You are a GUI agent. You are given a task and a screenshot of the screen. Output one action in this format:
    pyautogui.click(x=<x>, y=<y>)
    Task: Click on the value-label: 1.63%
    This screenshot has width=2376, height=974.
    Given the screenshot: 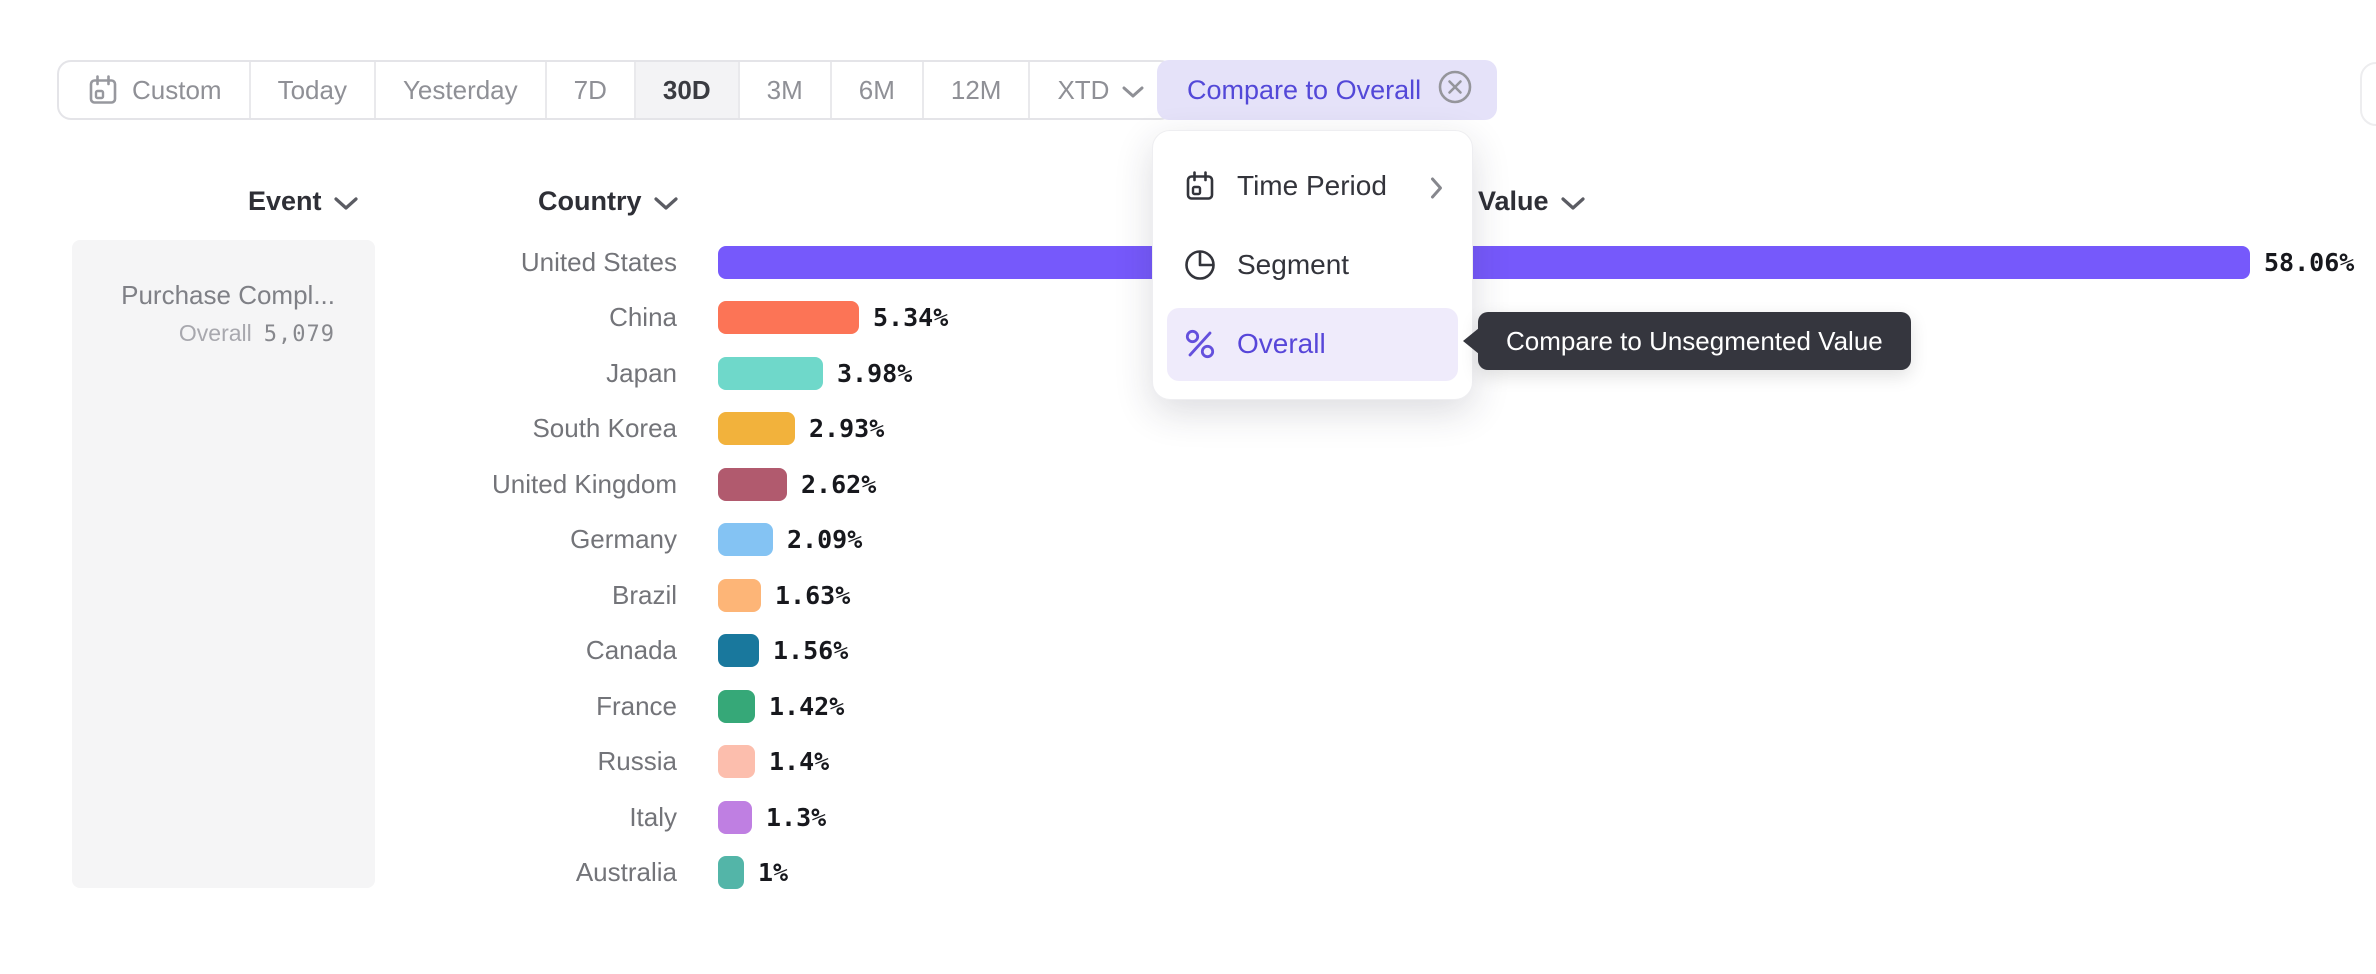 What is the action you would take?
    pyautogui.click(x=813, y=595)
    